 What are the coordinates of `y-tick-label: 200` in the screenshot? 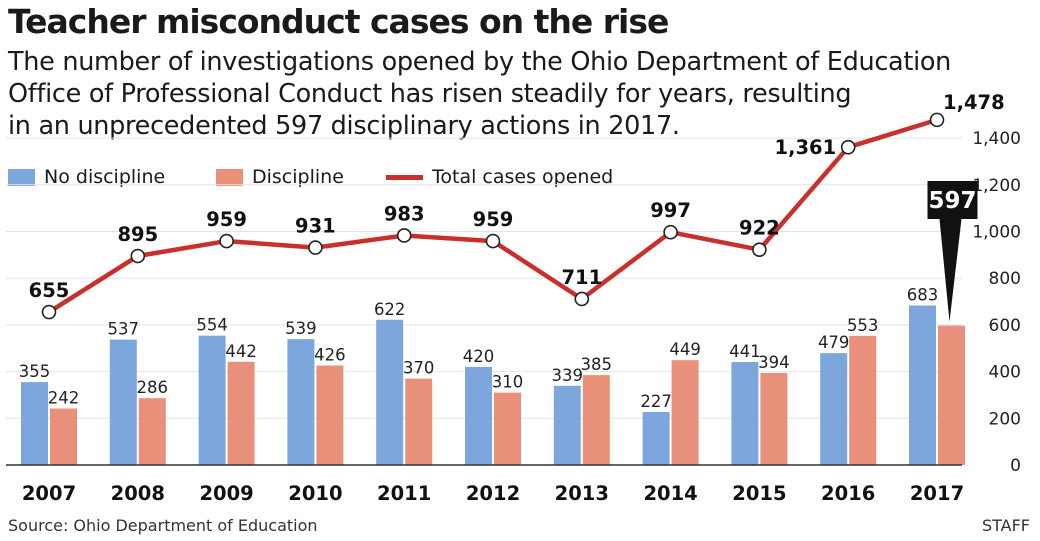 It's located at (1005, 419).